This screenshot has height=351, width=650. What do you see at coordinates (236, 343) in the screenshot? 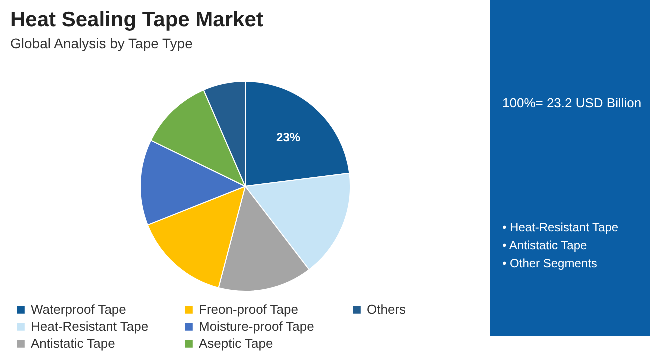
I see `legend-label: Aseptic Tape` at bounding box center [236, 343].